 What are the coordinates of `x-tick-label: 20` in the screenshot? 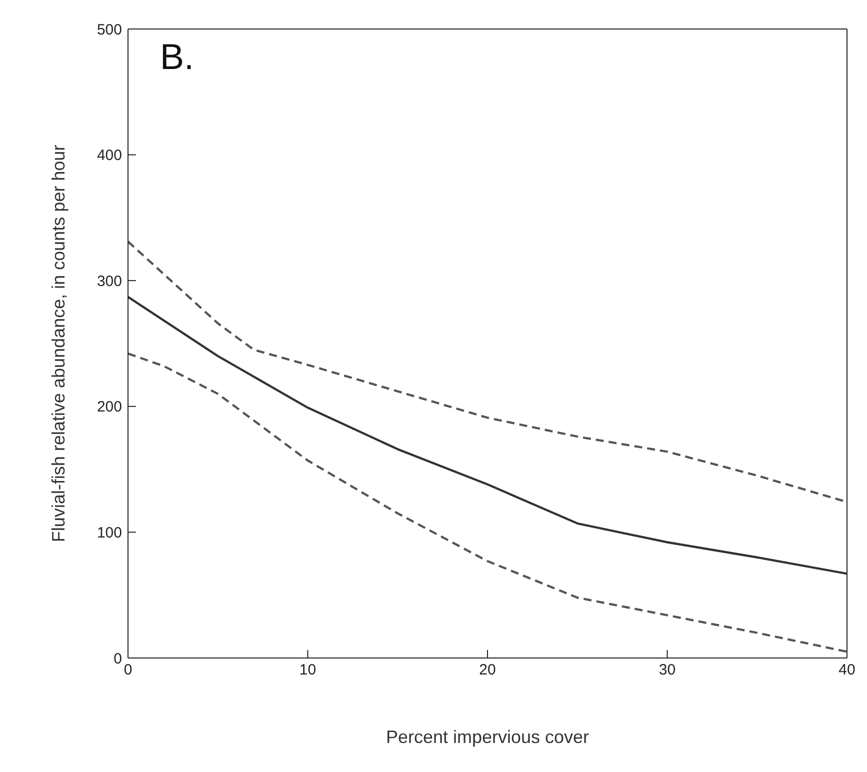 It's located at (487, 670).